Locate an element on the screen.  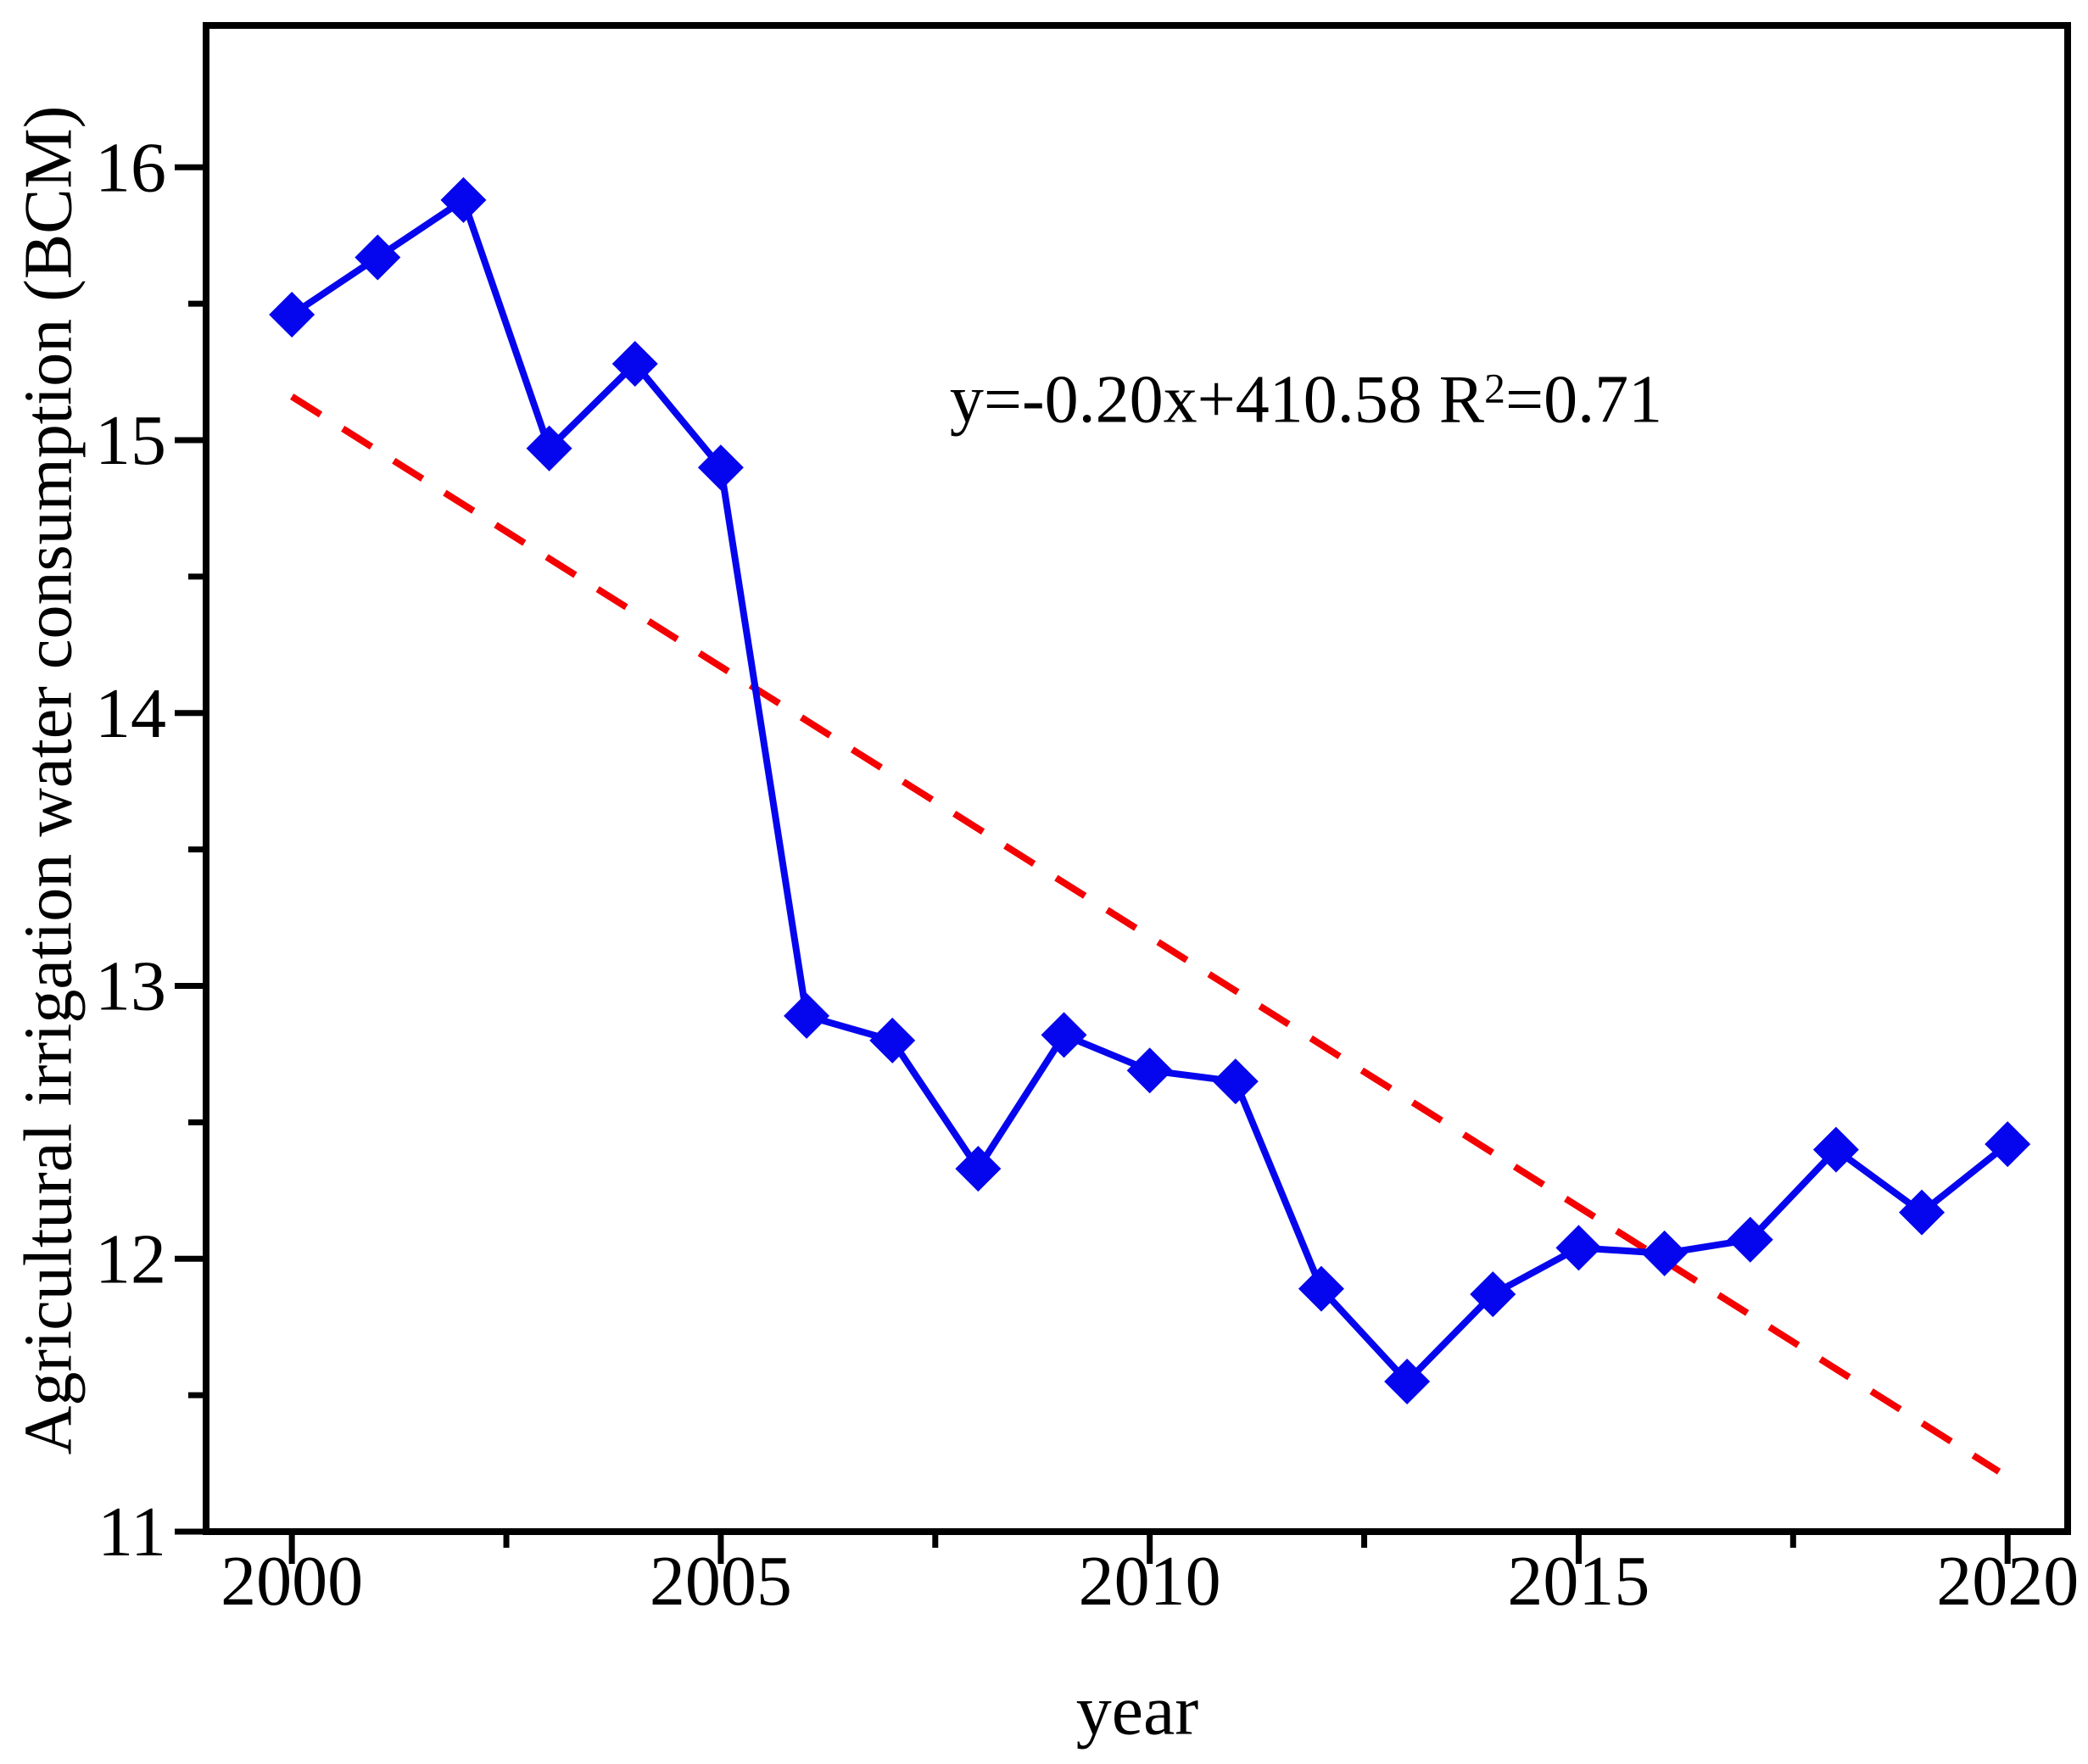
trend-equation-annotation: y=-0.20x+410.58 R2=0.71 is located at coordinates (1306, 400).